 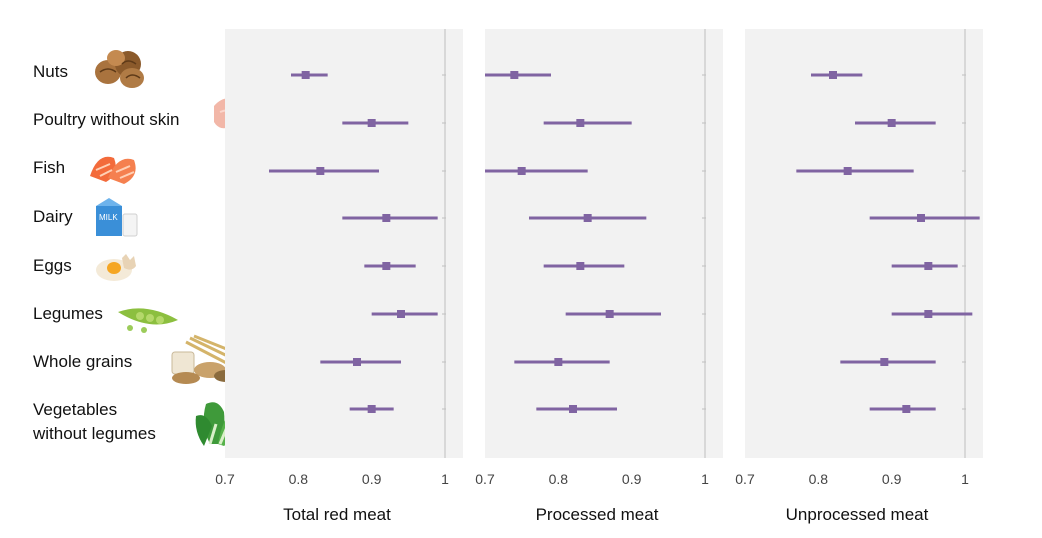 What do you see at coordinates (857, 514) in the screenshot?
I see `x-axis-title: Unprocessed meat` at bounding box center [857, 514].